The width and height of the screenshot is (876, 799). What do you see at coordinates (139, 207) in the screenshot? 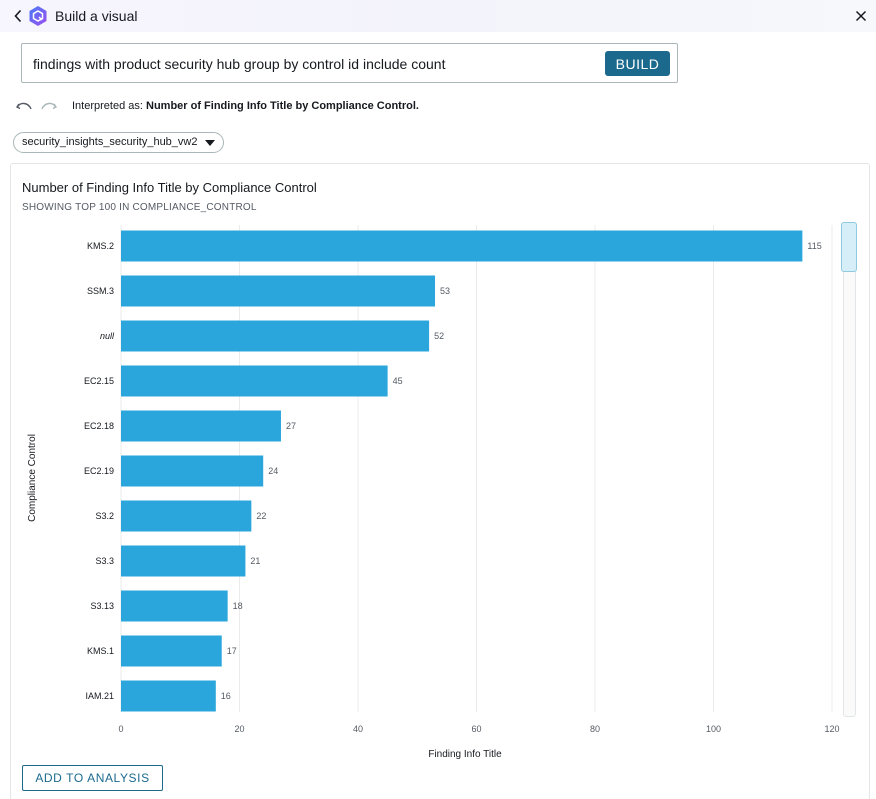
I see `chart-subtitle: SHOWING TOP 100 IN COMPLIANCE_CONTROL` at bounding box center [139, 207].